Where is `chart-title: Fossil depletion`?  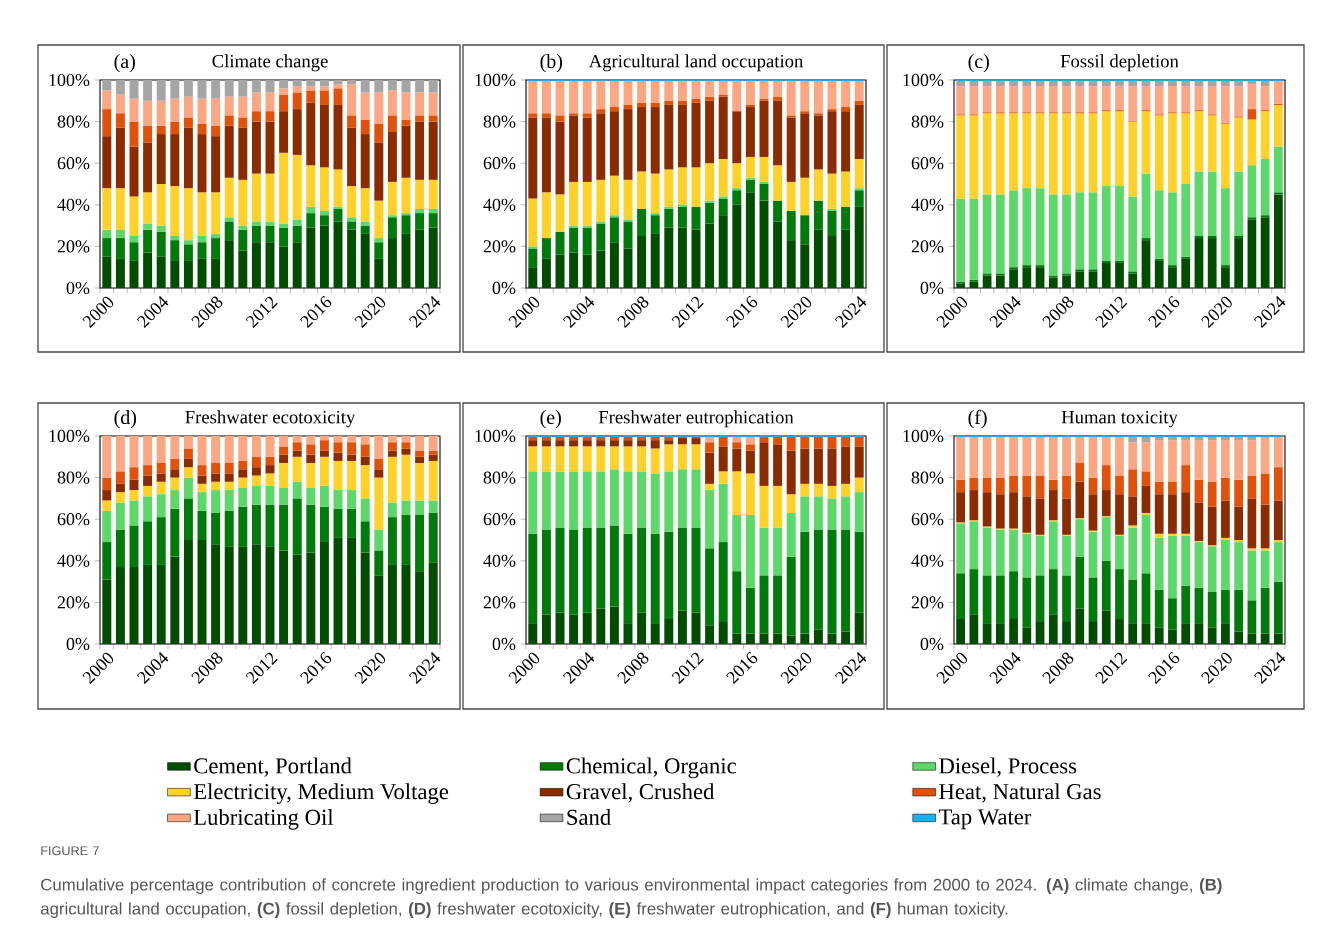 chart-title: Fossil depletion is located at coordinates (1119, 63).